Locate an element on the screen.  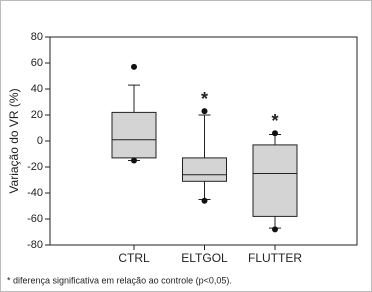
x-tick-label: FLUTTER is located at coordinates (275, 258).